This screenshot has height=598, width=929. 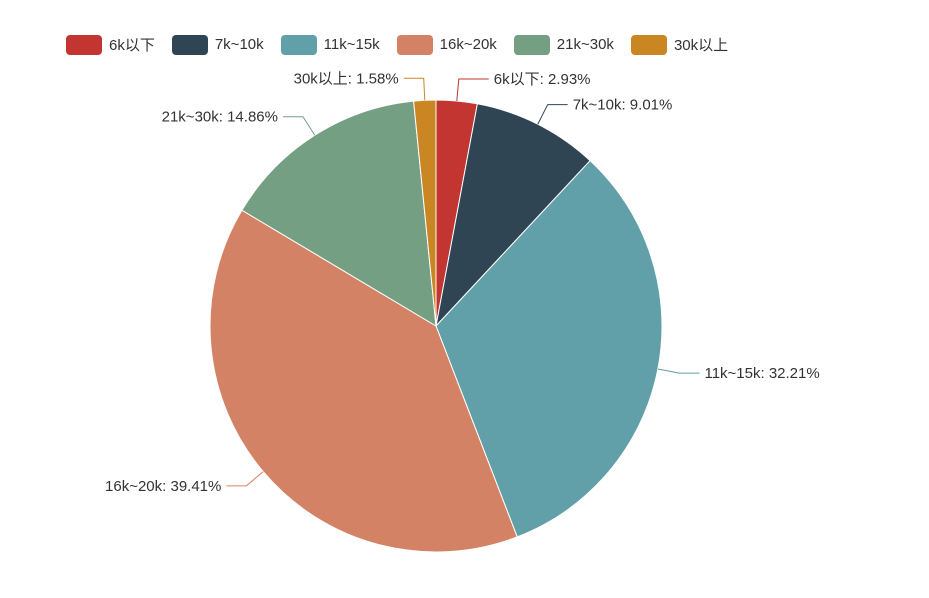 I want to click on slice-label-4: 21k~30k: 14.86%, so click(x=220, y=117).